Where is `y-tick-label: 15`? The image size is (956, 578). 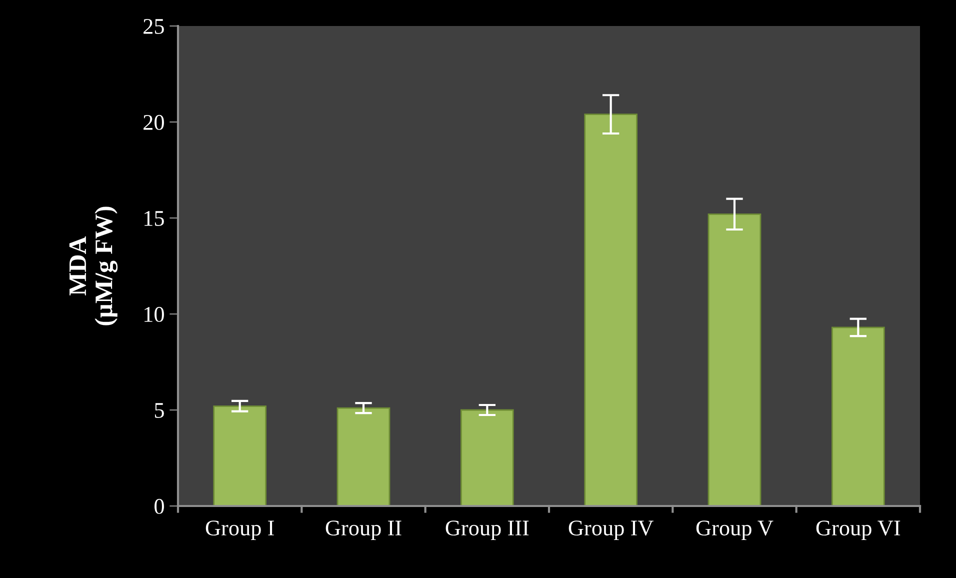
y-tick-label: 15 is located at coordinates (154, 218).